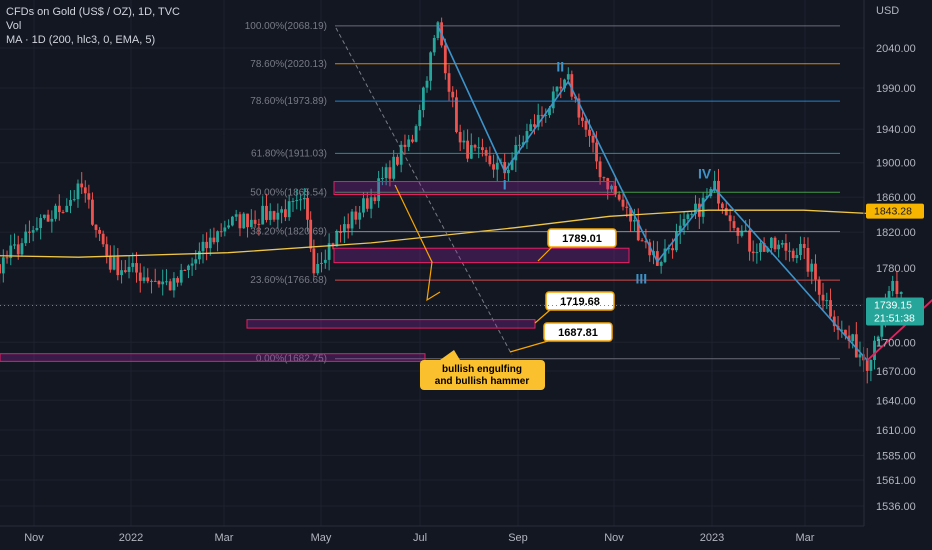 Image resolution: width=932 pixels, height=550 pixels. What do you see at coordinates (895, 311) in the screenshot?
I see `last-price-tag` at bounding box center [895, 311].